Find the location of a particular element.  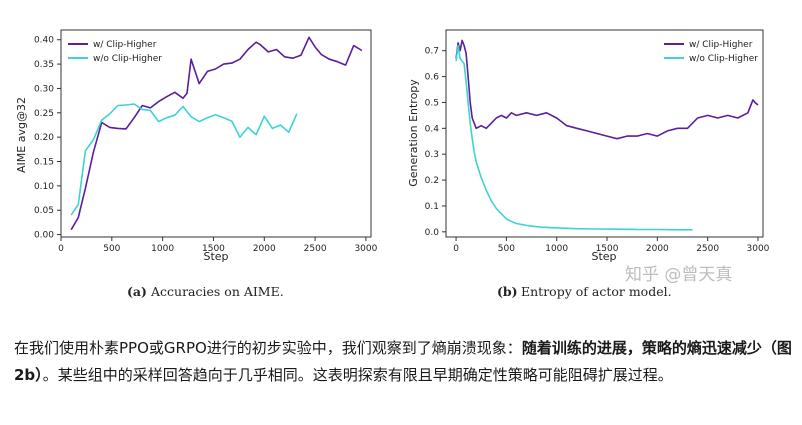

y-tick-label: 0.15 is located at coordinates (44, 163).